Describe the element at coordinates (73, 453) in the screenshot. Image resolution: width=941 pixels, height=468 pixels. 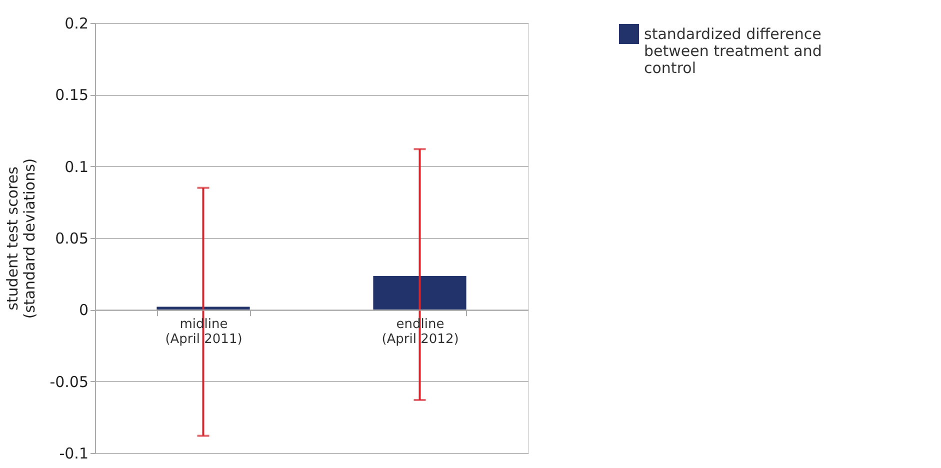
I see `y-tick-label: -0.1` at that location.